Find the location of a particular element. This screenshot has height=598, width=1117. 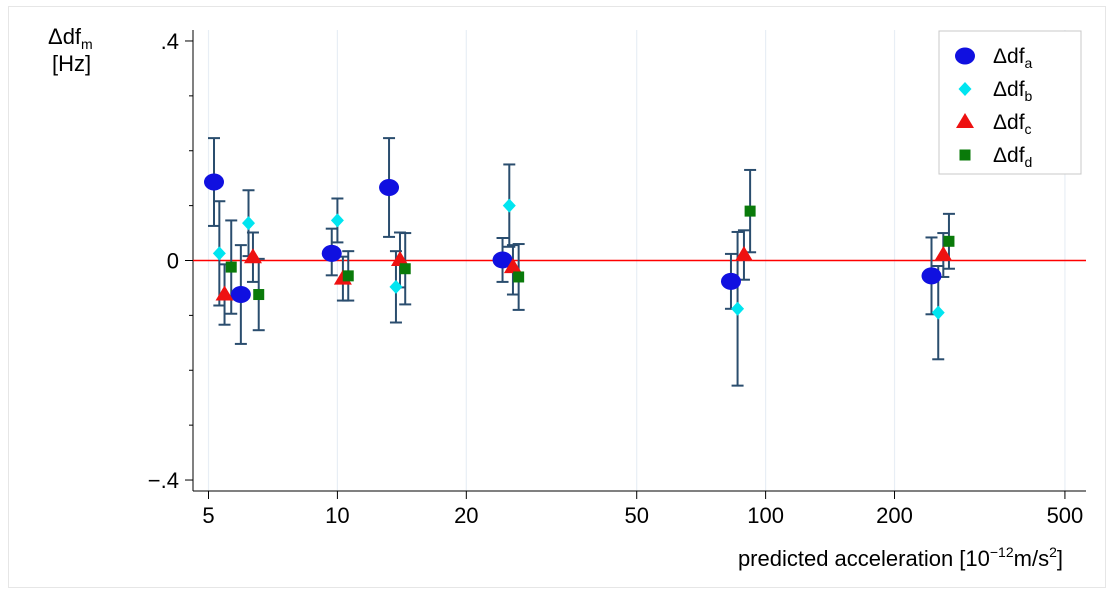

y-tick-label: −.4 is located at coordinates (163, 480).